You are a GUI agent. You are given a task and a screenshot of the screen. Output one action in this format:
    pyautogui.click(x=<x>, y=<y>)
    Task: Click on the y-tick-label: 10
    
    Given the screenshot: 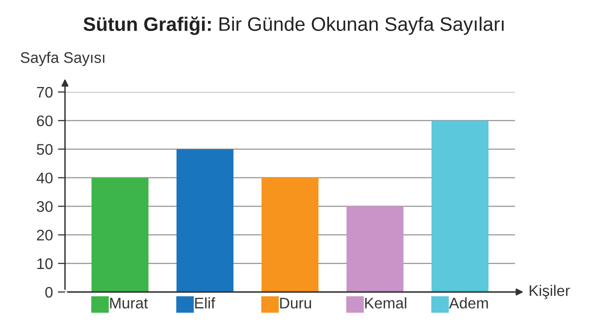 What is the action you would take?
    pyautogui.click(x=45, y=264)
    